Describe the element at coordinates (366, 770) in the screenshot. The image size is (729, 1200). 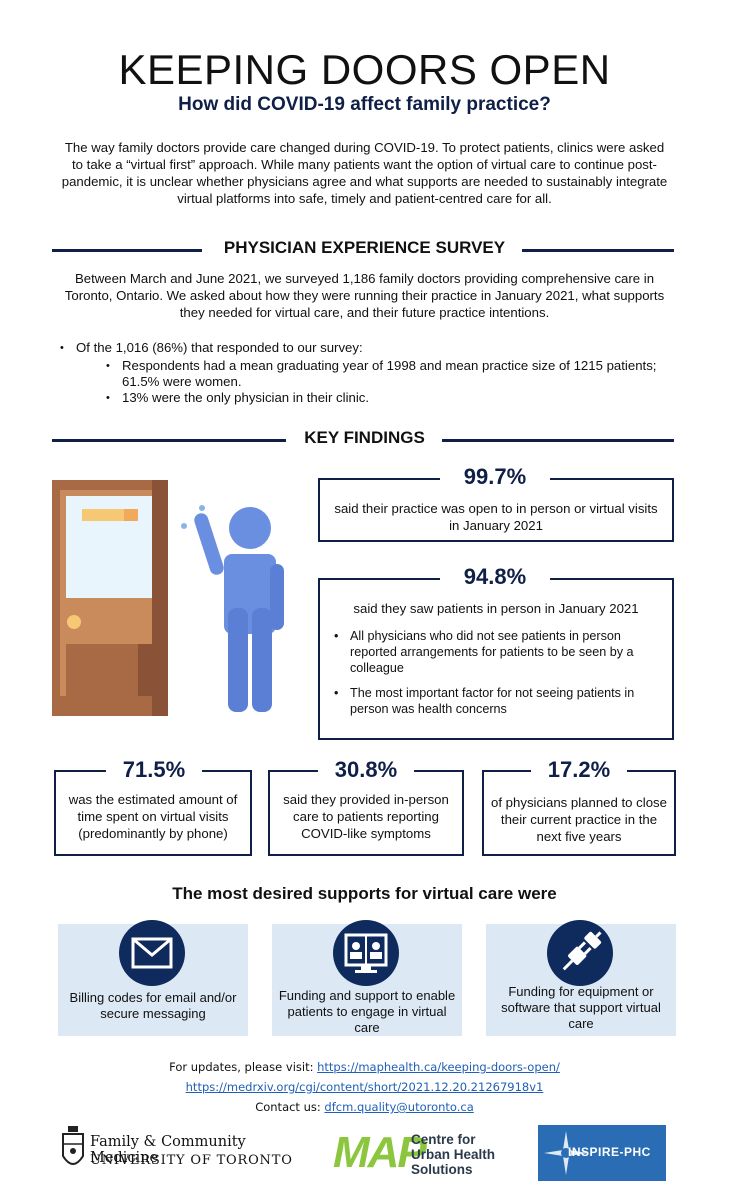
I see `stat-value: 30.8%` at that location.